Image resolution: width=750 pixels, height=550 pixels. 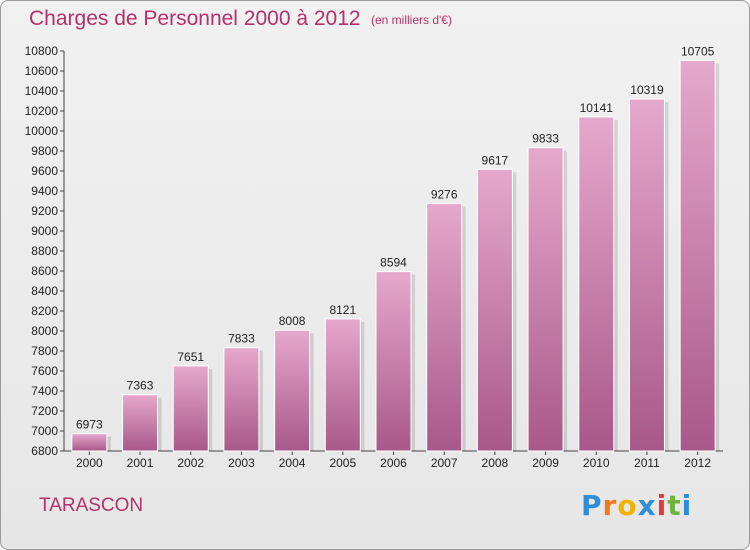 I want to click on y-tick-label: 9800, so click(x=44, y=151).